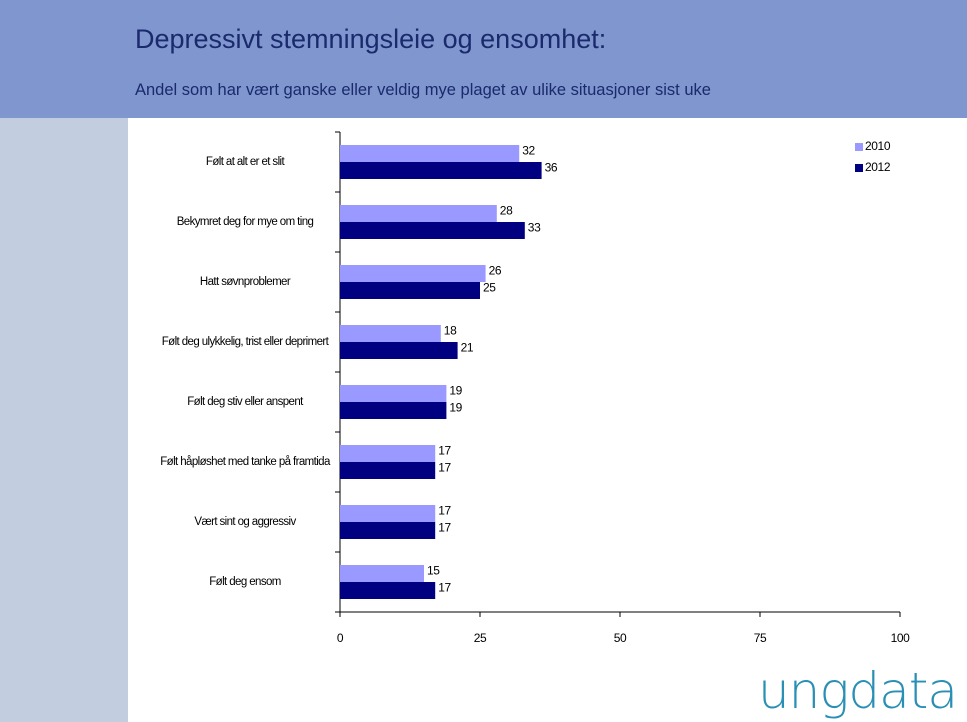  Describe the element at coordinates (495, 271) in the screenshot. I see `value-label: 26` at that location.